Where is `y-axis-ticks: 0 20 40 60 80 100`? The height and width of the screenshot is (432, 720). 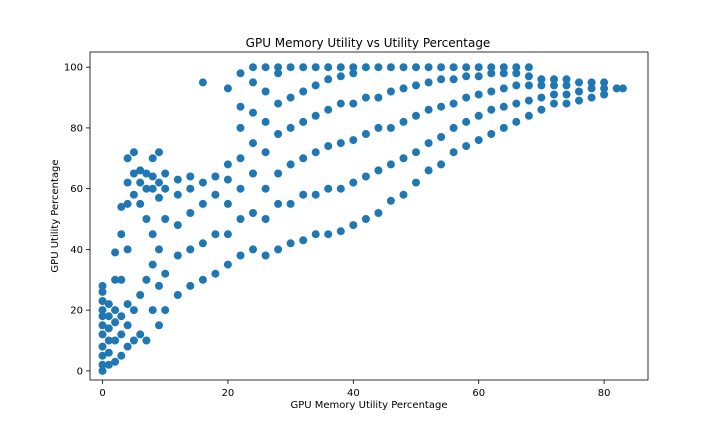
y-axis-ticks: 0 20 40 60 80 100 is located at coordinates (77, 220).